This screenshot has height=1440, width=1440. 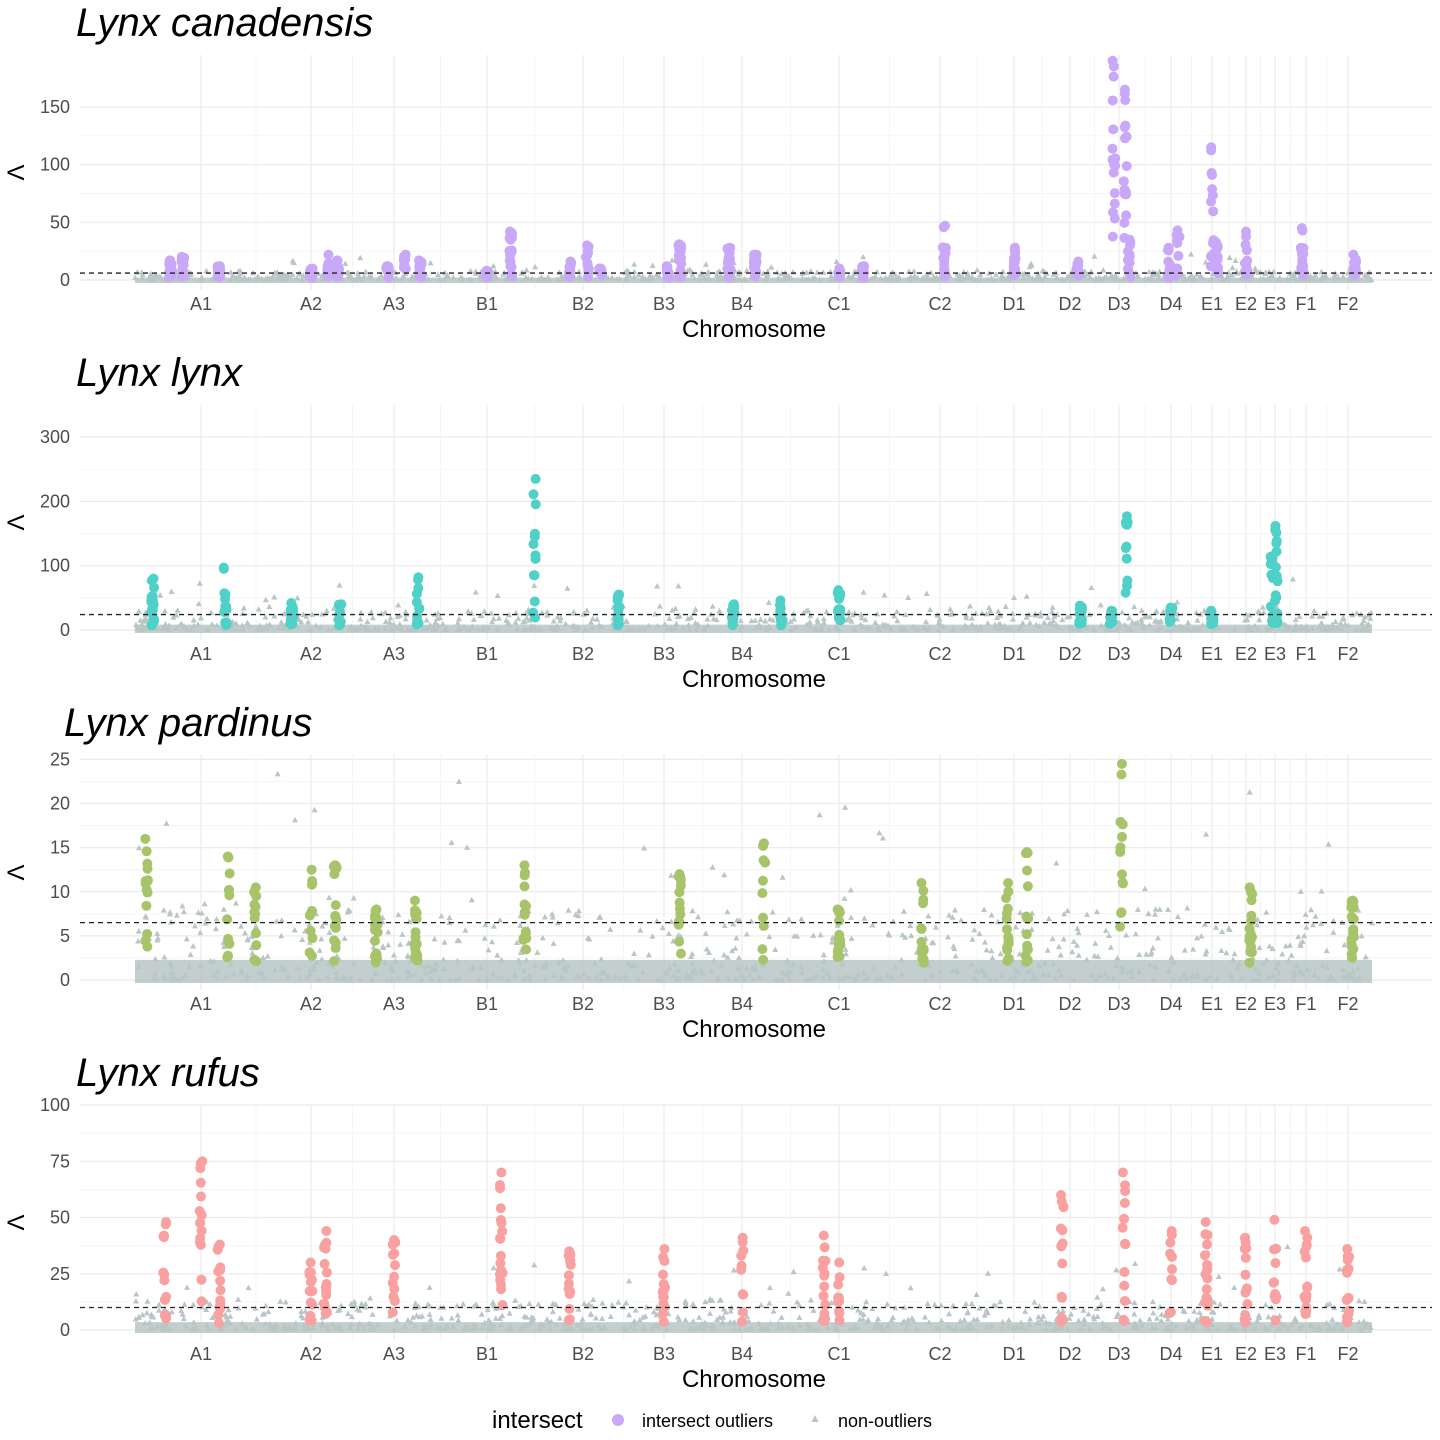 What do you see at coordinates (1069, 654) in the screenshot?
I see `x-tick-label: D2` at bounding box center [1069, 654].